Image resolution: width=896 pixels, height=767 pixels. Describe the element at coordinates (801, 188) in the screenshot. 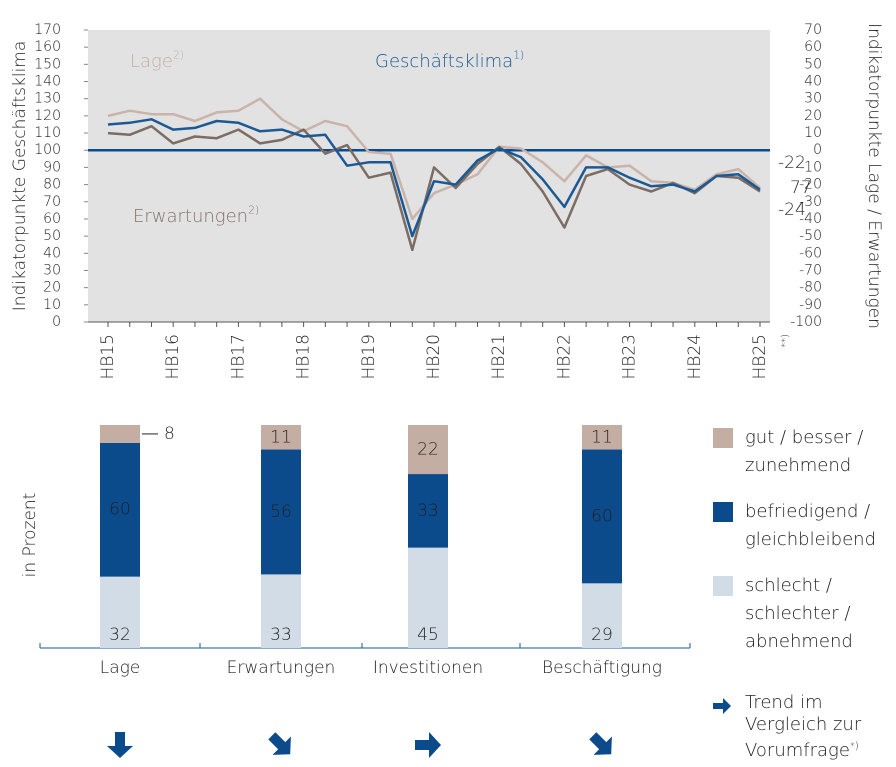

I see `end-value-label: 77` at that location.